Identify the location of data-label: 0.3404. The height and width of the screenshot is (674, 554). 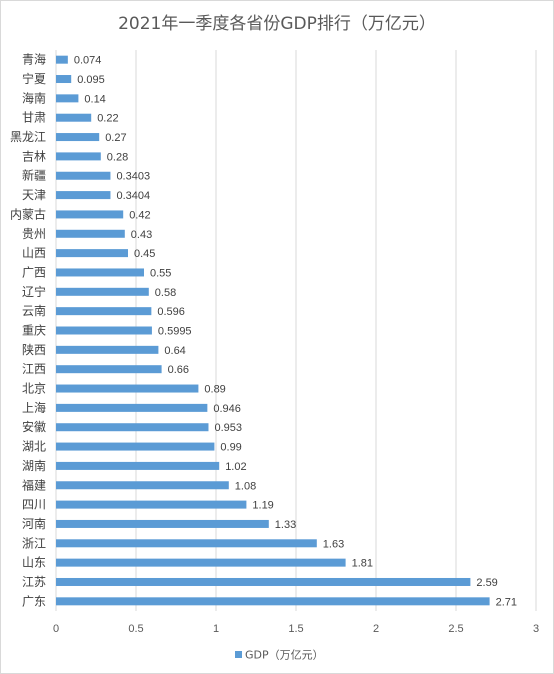
(133, 196).